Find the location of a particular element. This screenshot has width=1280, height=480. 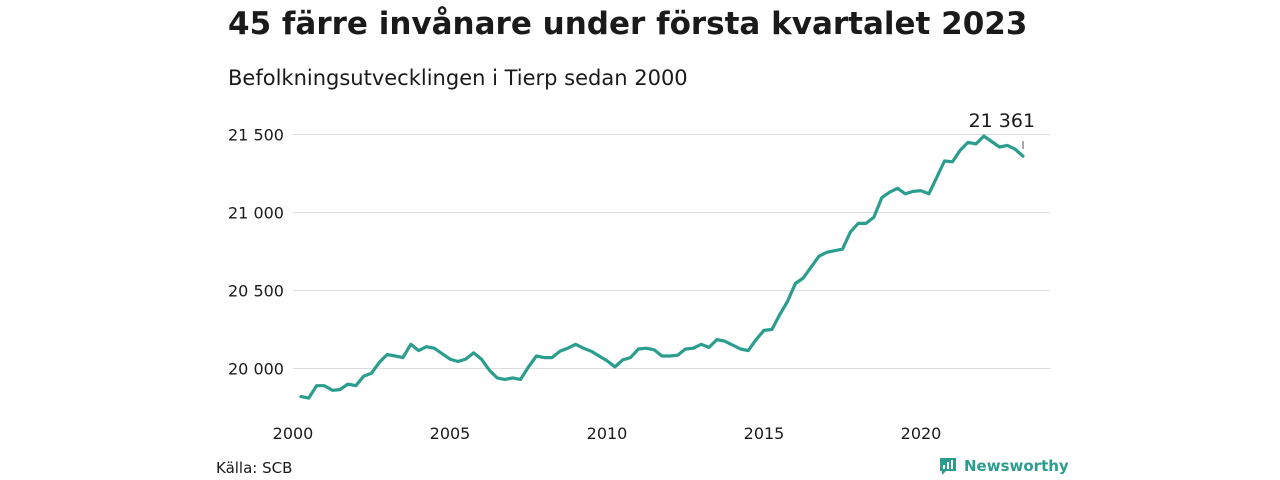

brand-name: Newsworthy is located at coordinates (1016, 466).